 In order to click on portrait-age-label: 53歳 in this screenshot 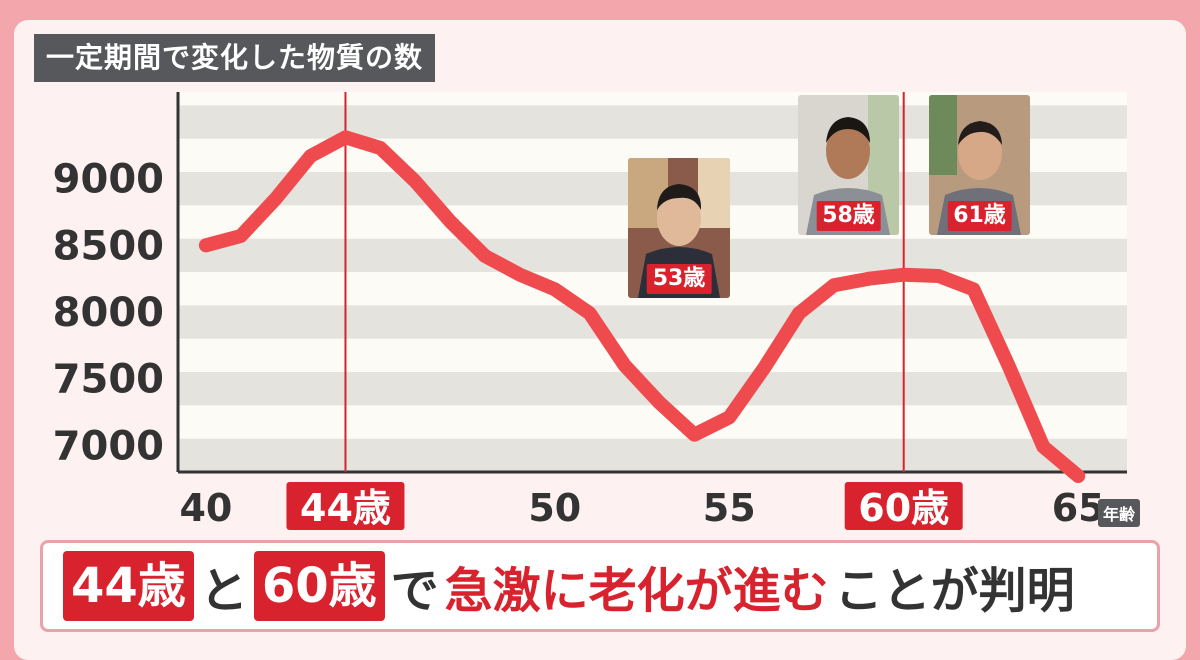, I will do `click(679, 279)`.